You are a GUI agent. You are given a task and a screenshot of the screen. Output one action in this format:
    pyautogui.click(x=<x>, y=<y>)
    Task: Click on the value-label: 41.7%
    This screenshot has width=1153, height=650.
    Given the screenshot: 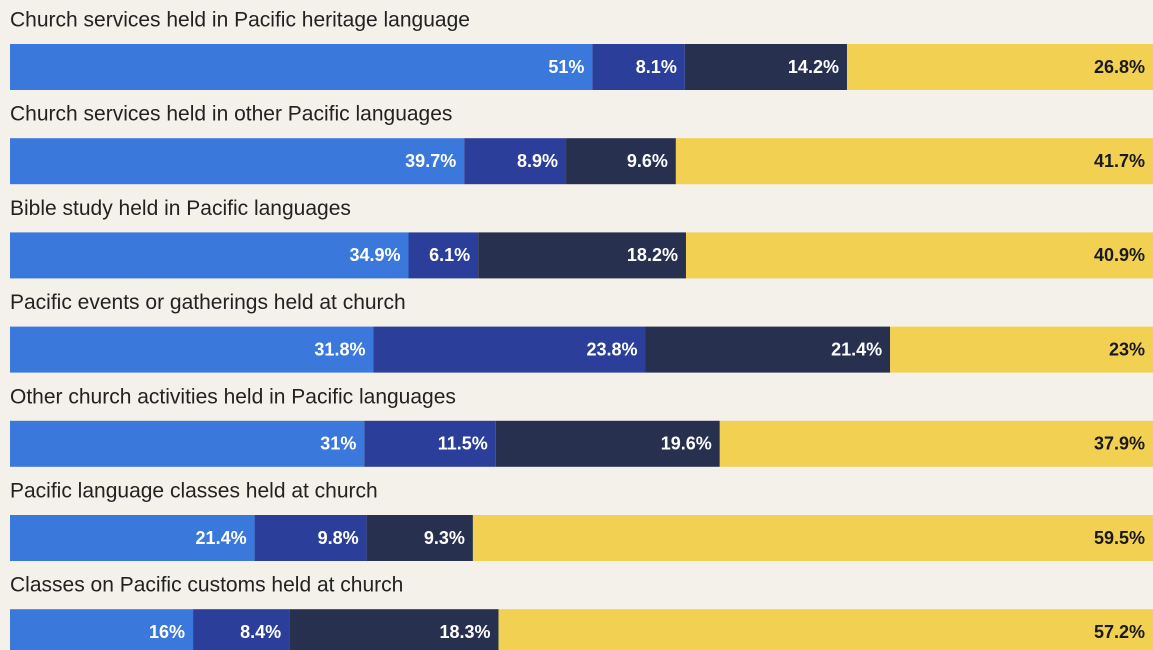 What is the action you would take?
    pyautogui.click(x=1119, y=161)
    